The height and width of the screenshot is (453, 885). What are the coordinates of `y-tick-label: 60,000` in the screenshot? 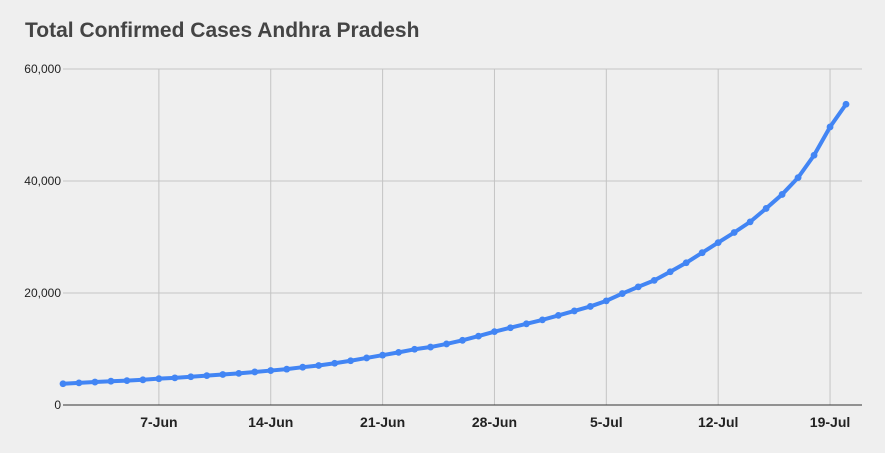 It's located at (42, 69).